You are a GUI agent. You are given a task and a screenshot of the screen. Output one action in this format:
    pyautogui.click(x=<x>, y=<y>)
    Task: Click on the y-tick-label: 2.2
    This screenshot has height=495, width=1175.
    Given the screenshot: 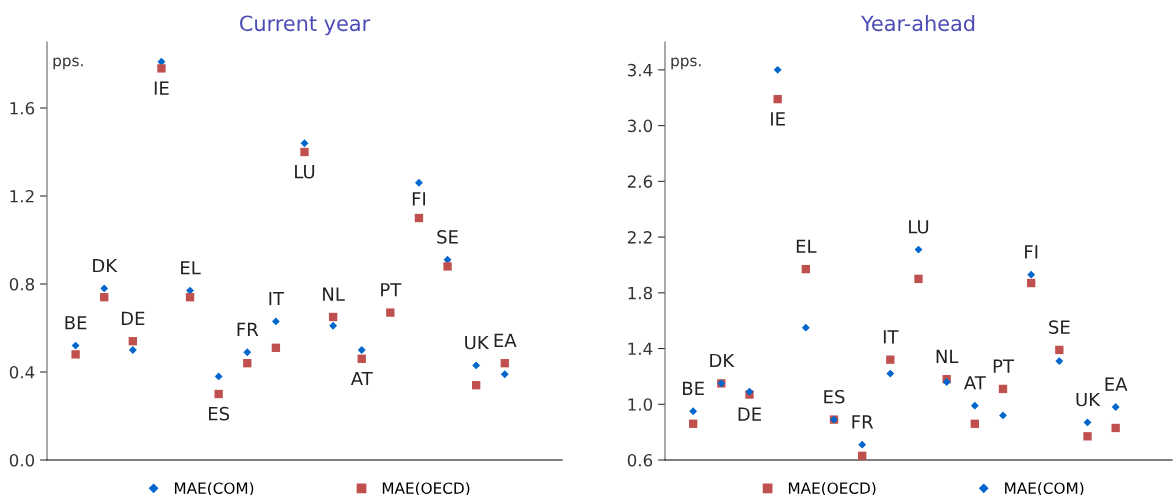 What is the action you would take?
    pyautogui.click(x=639, y=237)
    